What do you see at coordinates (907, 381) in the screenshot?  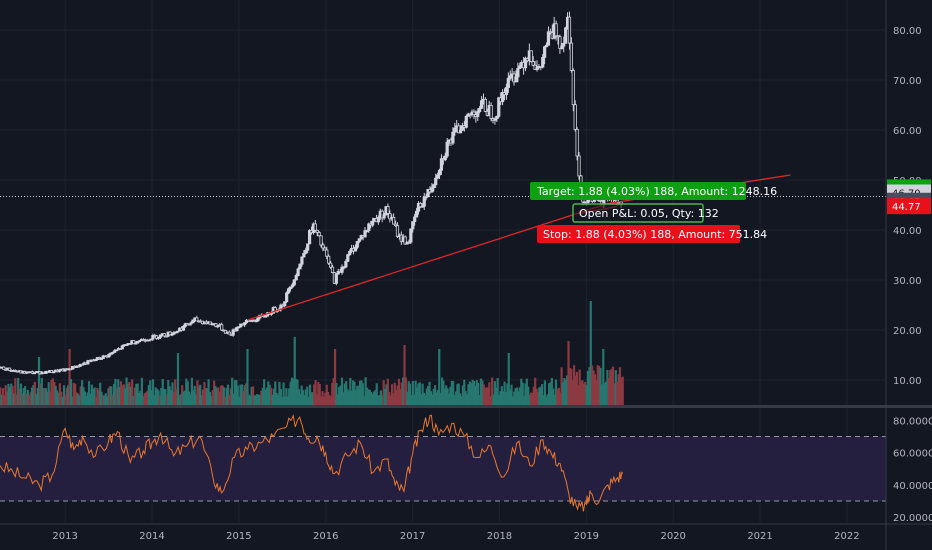 I see `price-tick-label: 10.00` at bounding box center [907, 381].